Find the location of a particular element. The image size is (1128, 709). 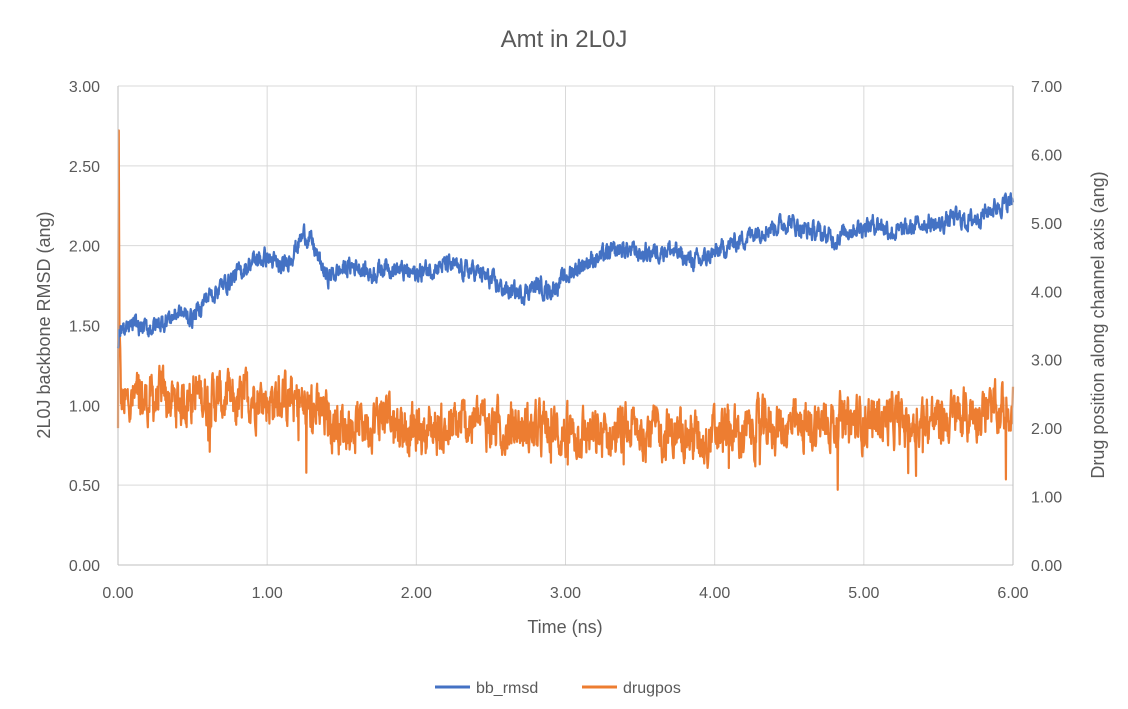

x-tick-label: 6.00 is located at coordinates (1012, 593).